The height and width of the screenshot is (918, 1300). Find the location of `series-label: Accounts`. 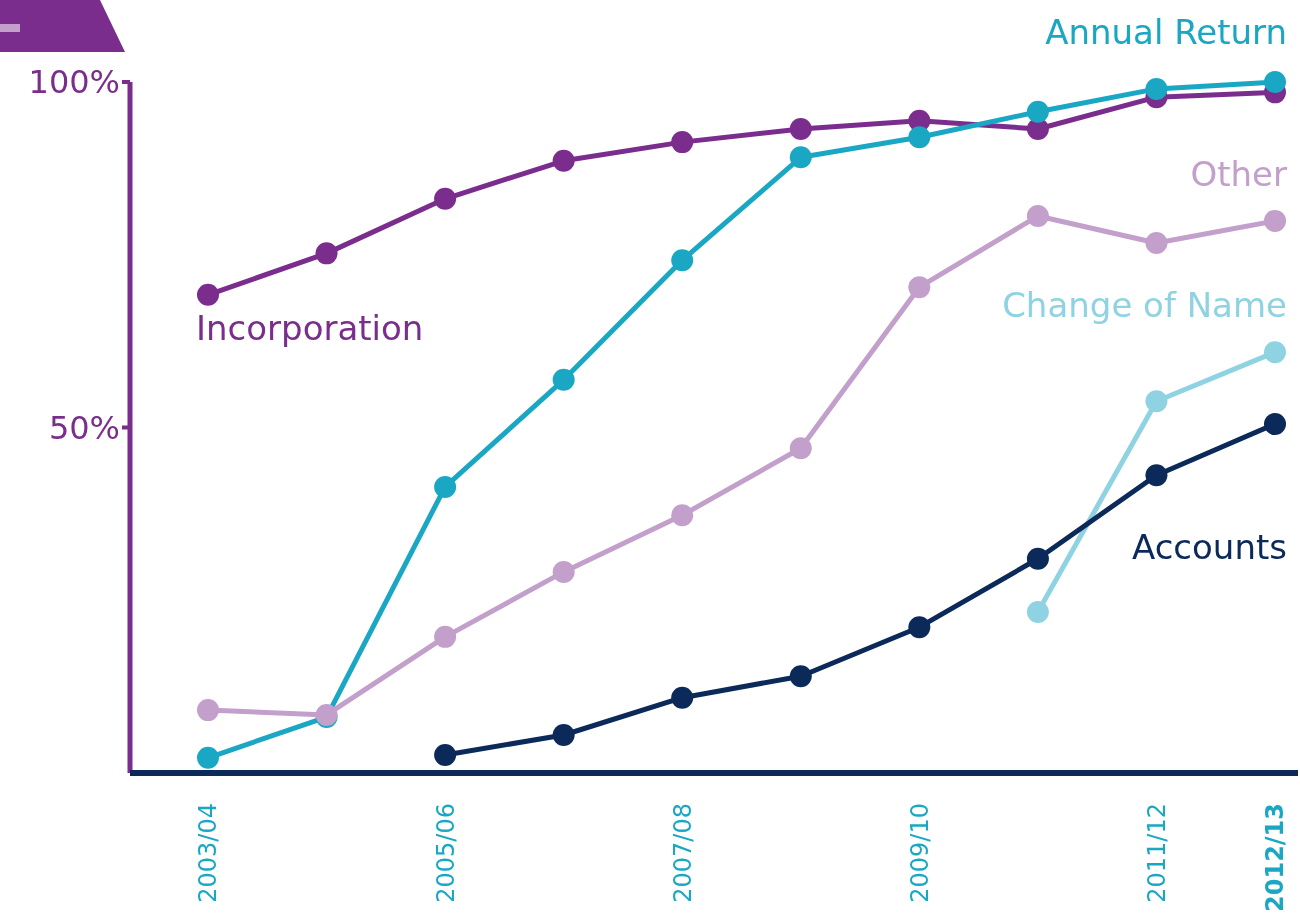

series-label: Accounts is located at coordinates (1209, 547).